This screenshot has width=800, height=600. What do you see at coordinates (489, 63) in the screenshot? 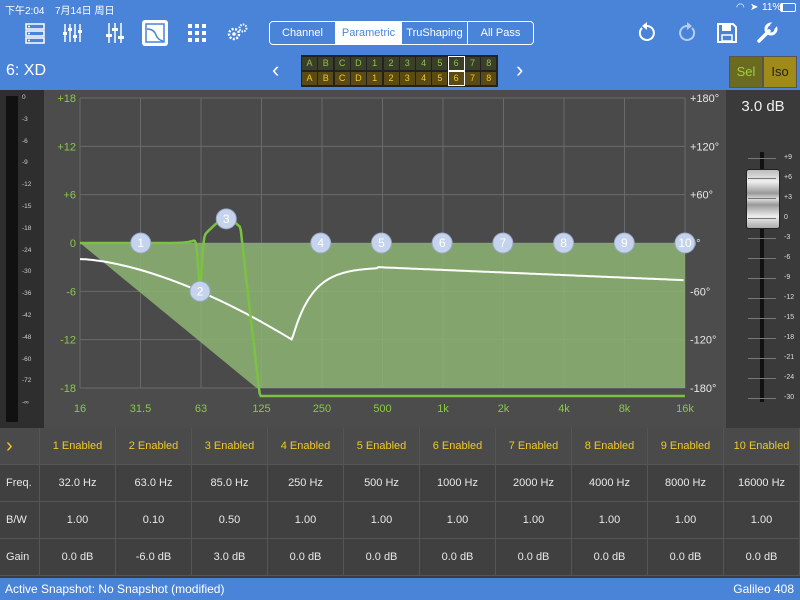
I see `input-select-8: 8` at bounding box center [489, 63].